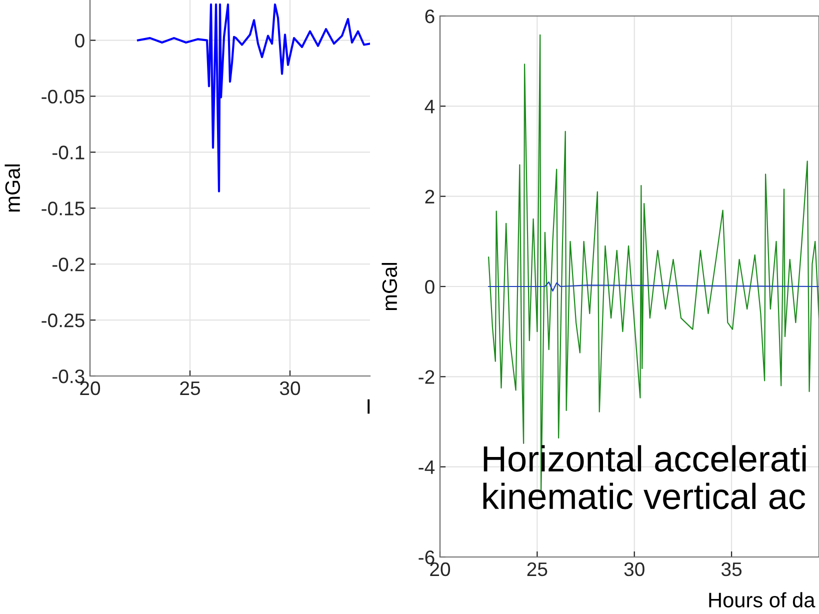 This screenshot has height=614, width=819. I want to click on y-tick-label: 4, so click(429, 107).